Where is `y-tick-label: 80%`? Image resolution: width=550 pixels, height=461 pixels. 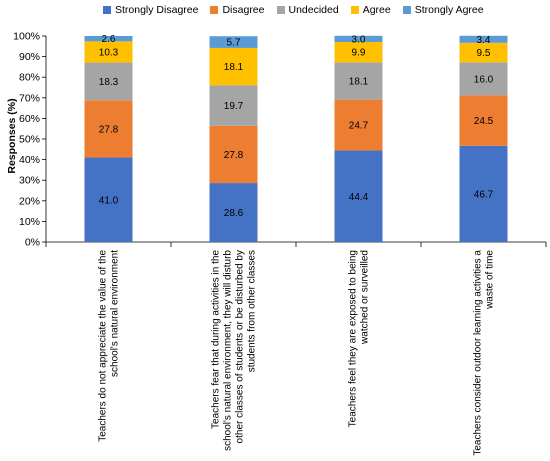 y-tick-label: 80% is located at coordinates (29, 78).